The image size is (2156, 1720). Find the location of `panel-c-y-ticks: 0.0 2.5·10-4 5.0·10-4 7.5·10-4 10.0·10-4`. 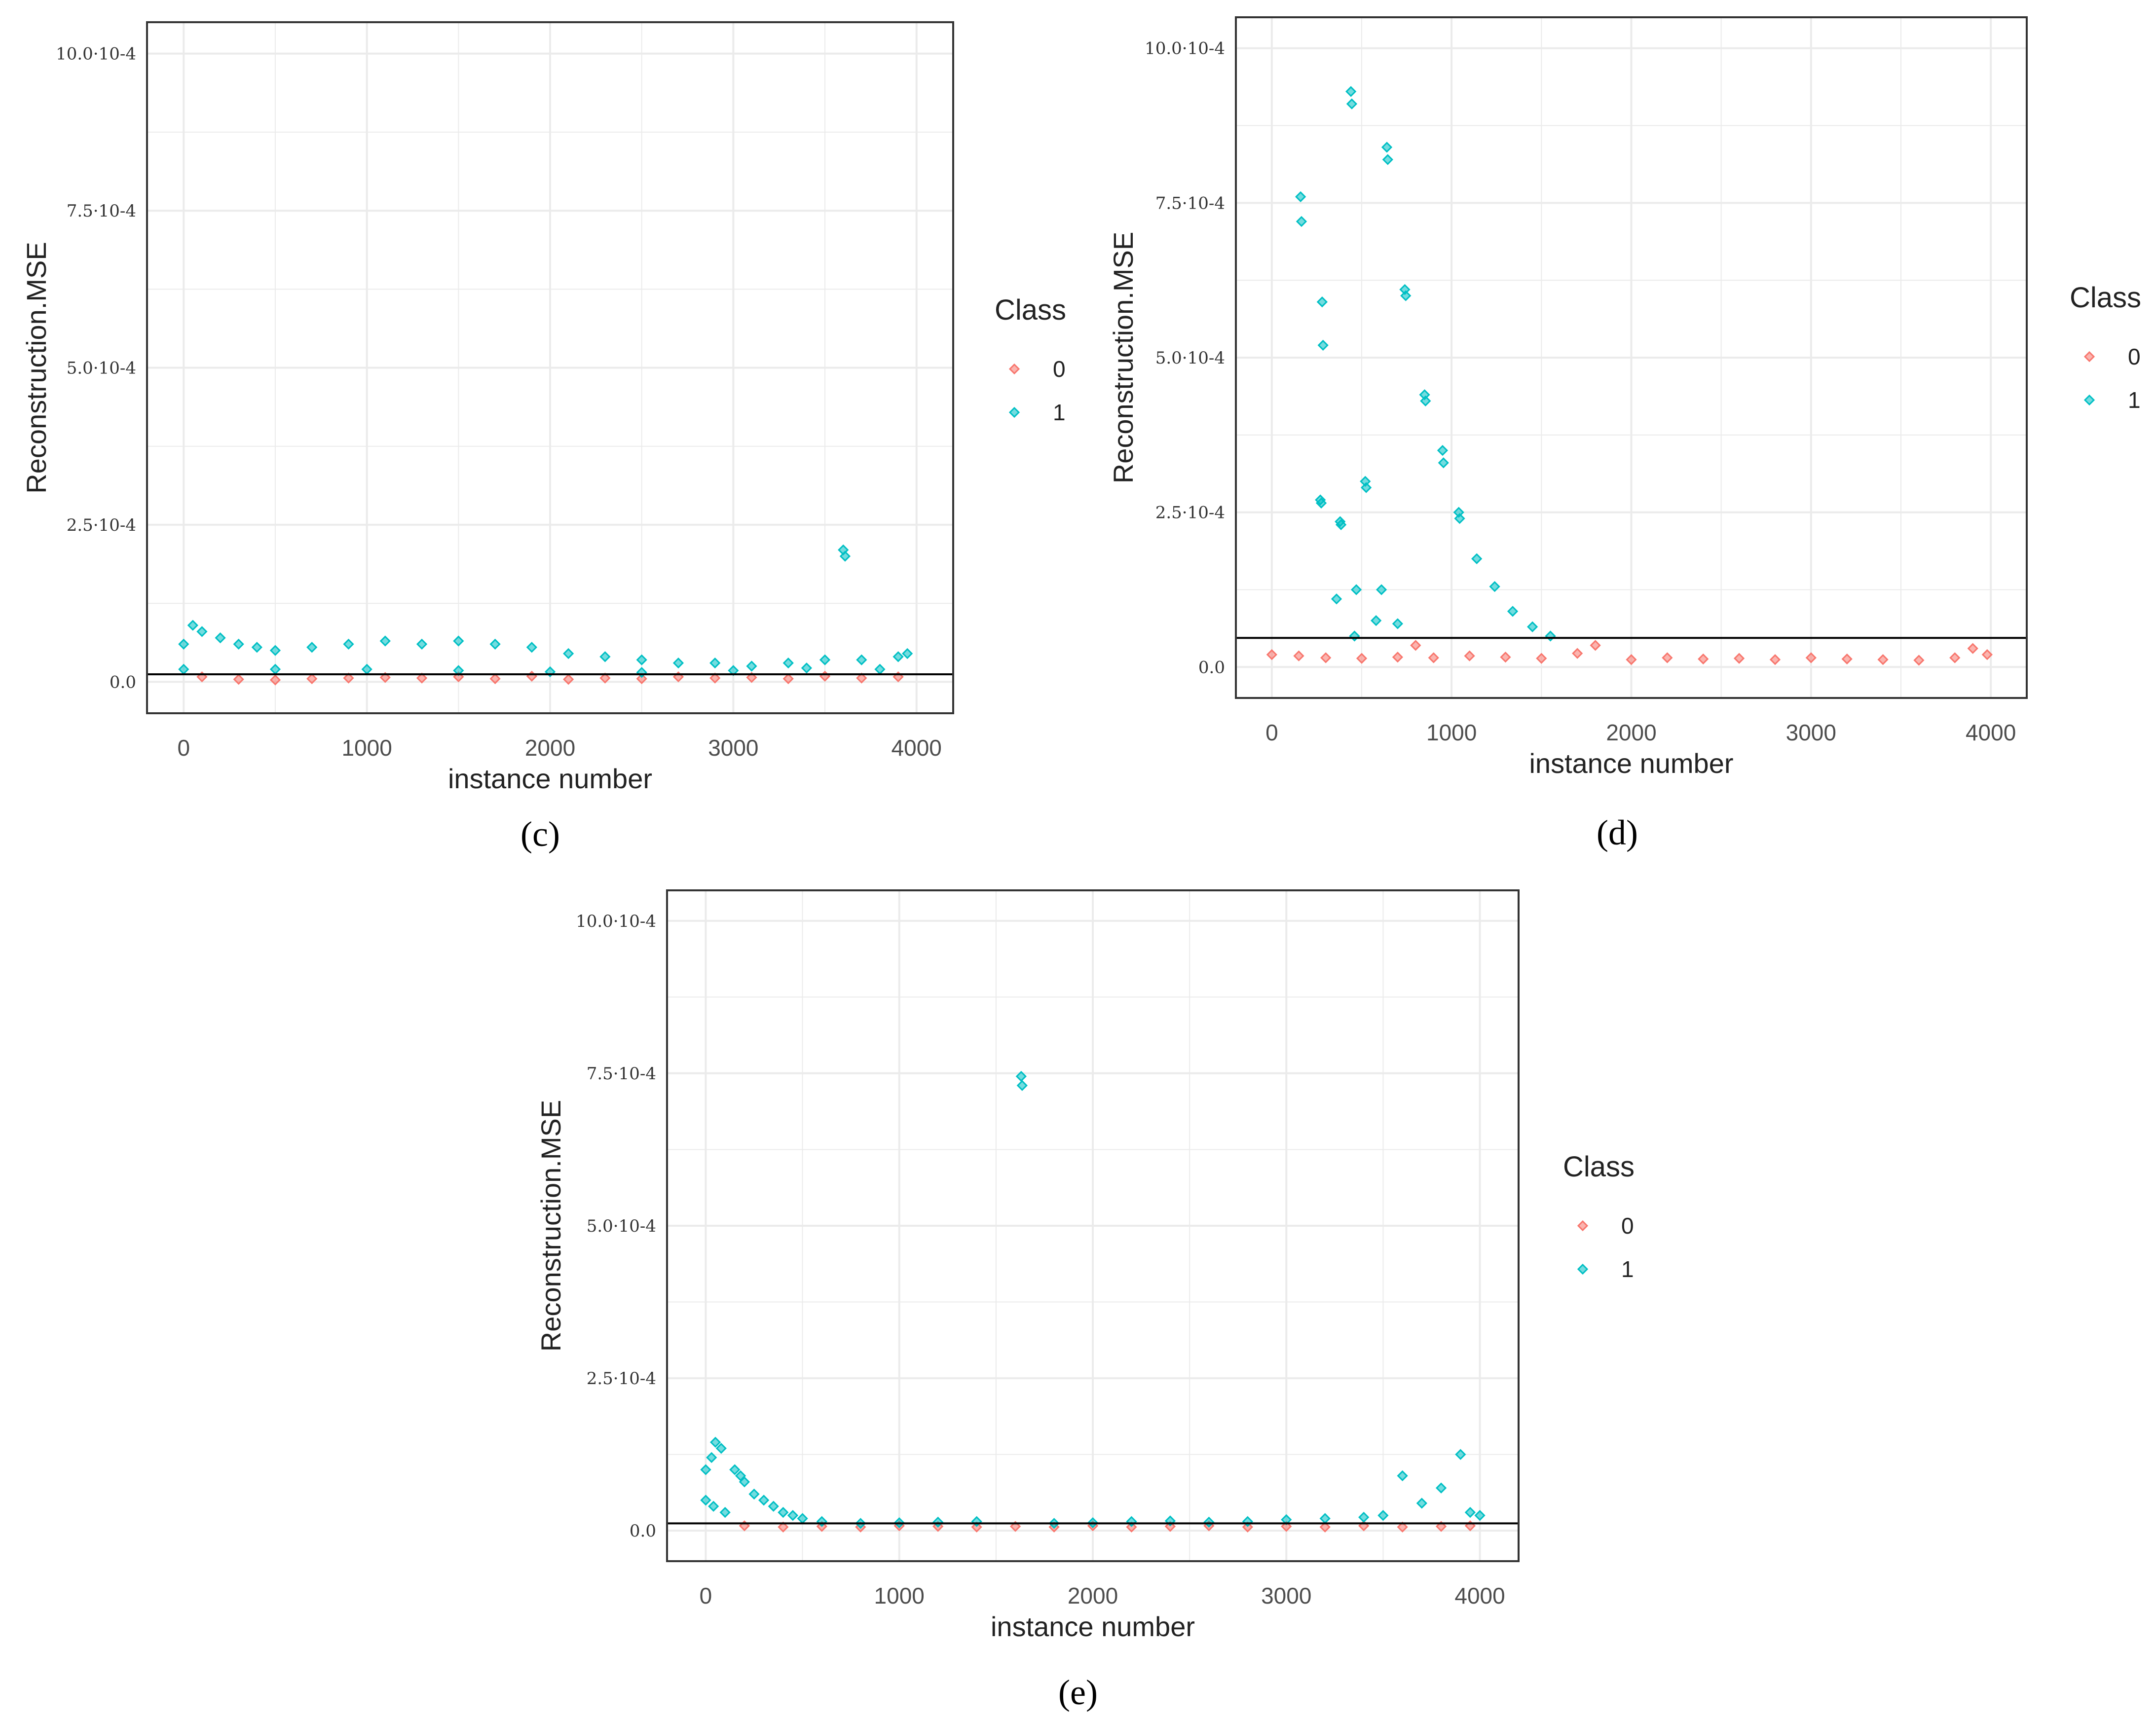

panel-c-y-ticks: 0.0 2.5·10-4 5.0·10-4 7.5·10-4 10.0·10-4 is located at coordinates (96, 369).